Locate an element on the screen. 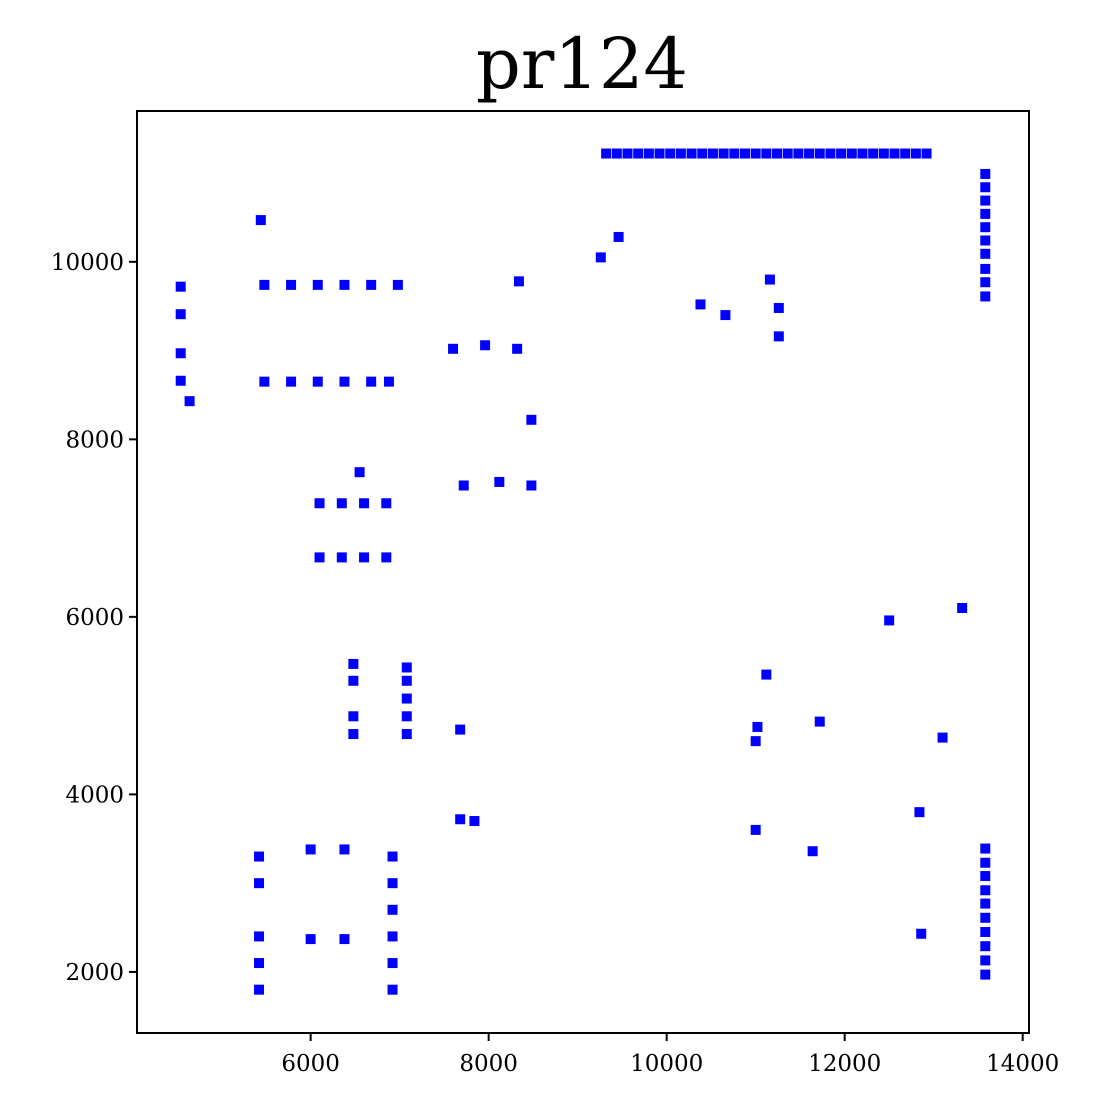 The image size is (1093, 1119). y-tick-label: 10000 is located at coordinates (87, 263).